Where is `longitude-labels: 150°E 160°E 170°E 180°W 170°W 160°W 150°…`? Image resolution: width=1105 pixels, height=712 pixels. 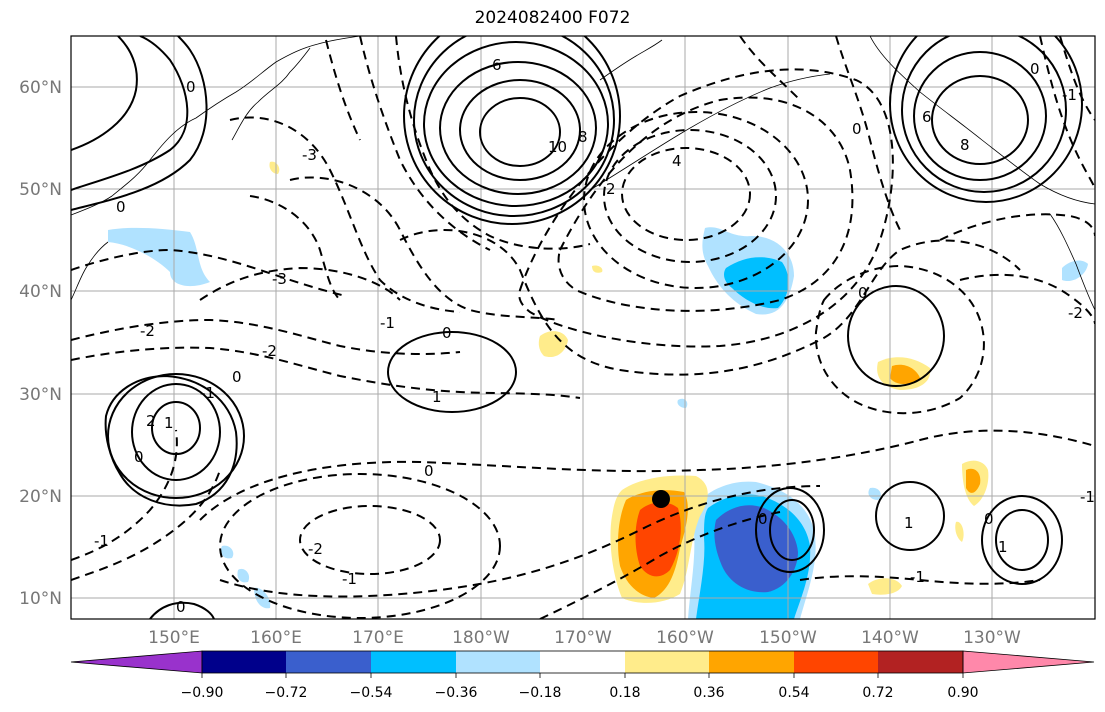 longitude-labels: 150°E 160°E 170°E 180°W 170°W 160°W 150°… is located at coordinates (584, 638).